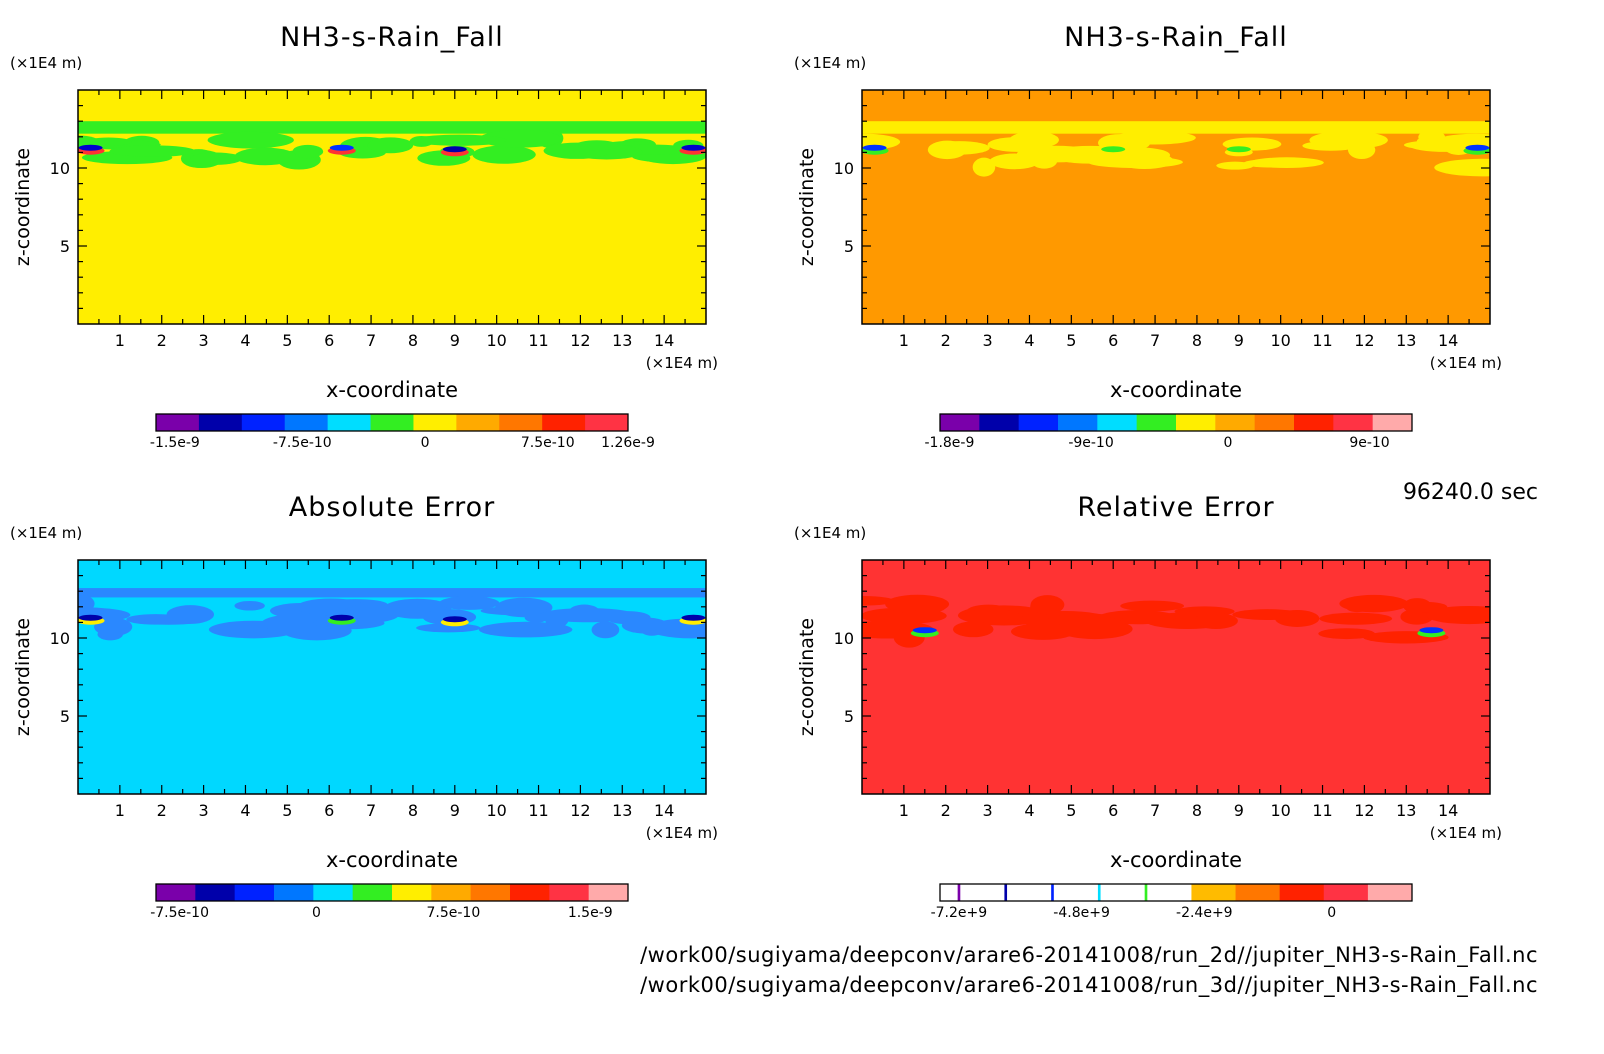 This screenshot has width=1604, height=1054. I want to click on heatmap-background, so click(392, 677).